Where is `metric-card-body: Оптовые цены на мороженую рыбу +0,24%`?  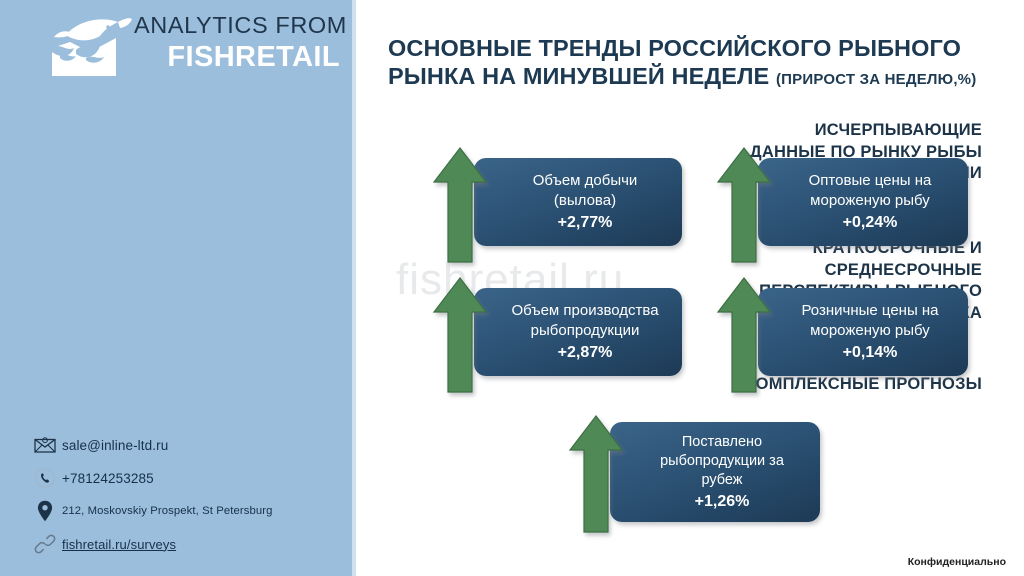 metric-card-body: Оптовые цены на мороженую рыбу +0,24% is located at coordinates (863, 202).